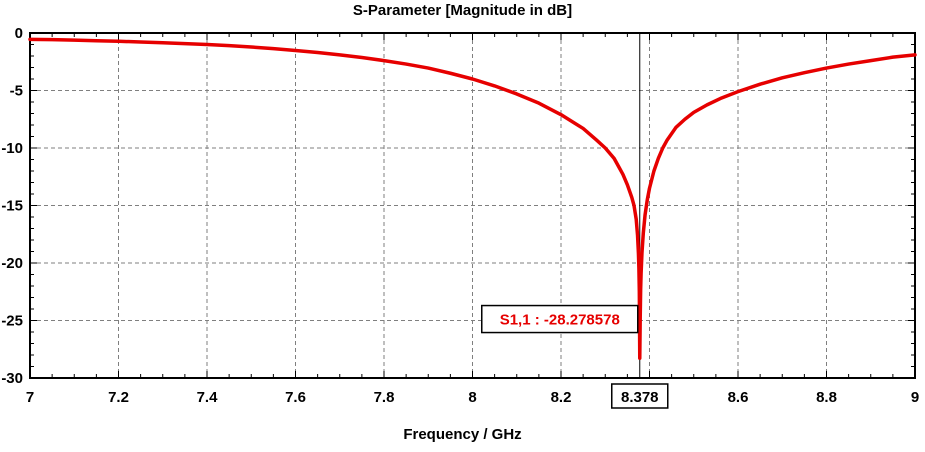  I want to click on y-tick-label: -25, so click(12, 321).